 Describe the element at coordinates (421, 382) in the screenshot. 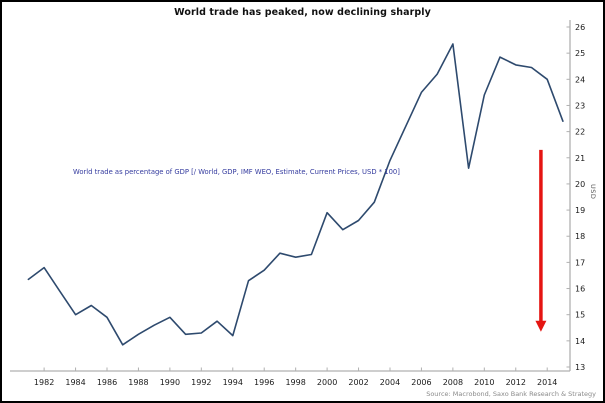

I see `x-tick-label: 2006` at that location.